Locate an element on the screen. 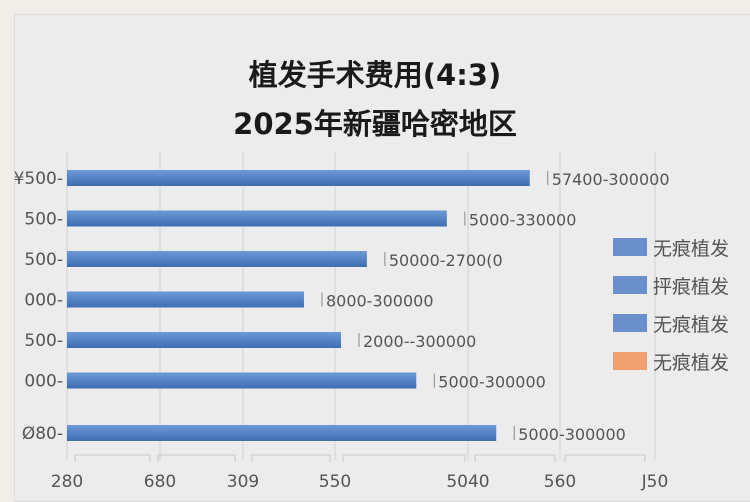 This screenshot has height=502, width=750. data-label: 2000--300000 is located at coordinates (419, 341).